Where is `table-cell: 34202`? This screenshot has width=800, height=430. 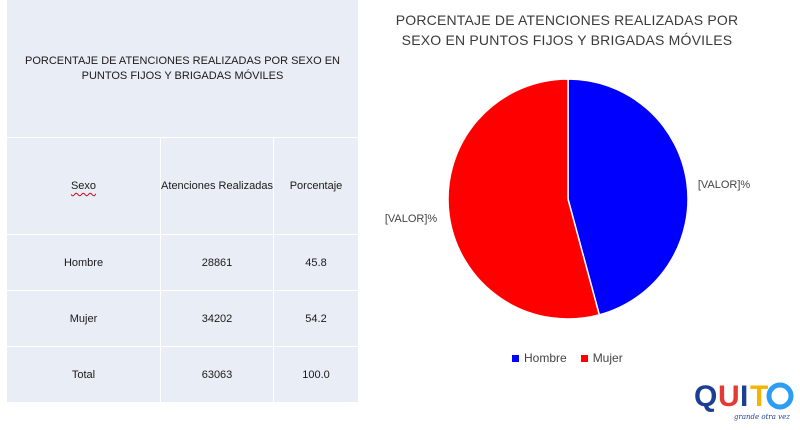 table-cell: 34202 is located at coordinates (217, 318).